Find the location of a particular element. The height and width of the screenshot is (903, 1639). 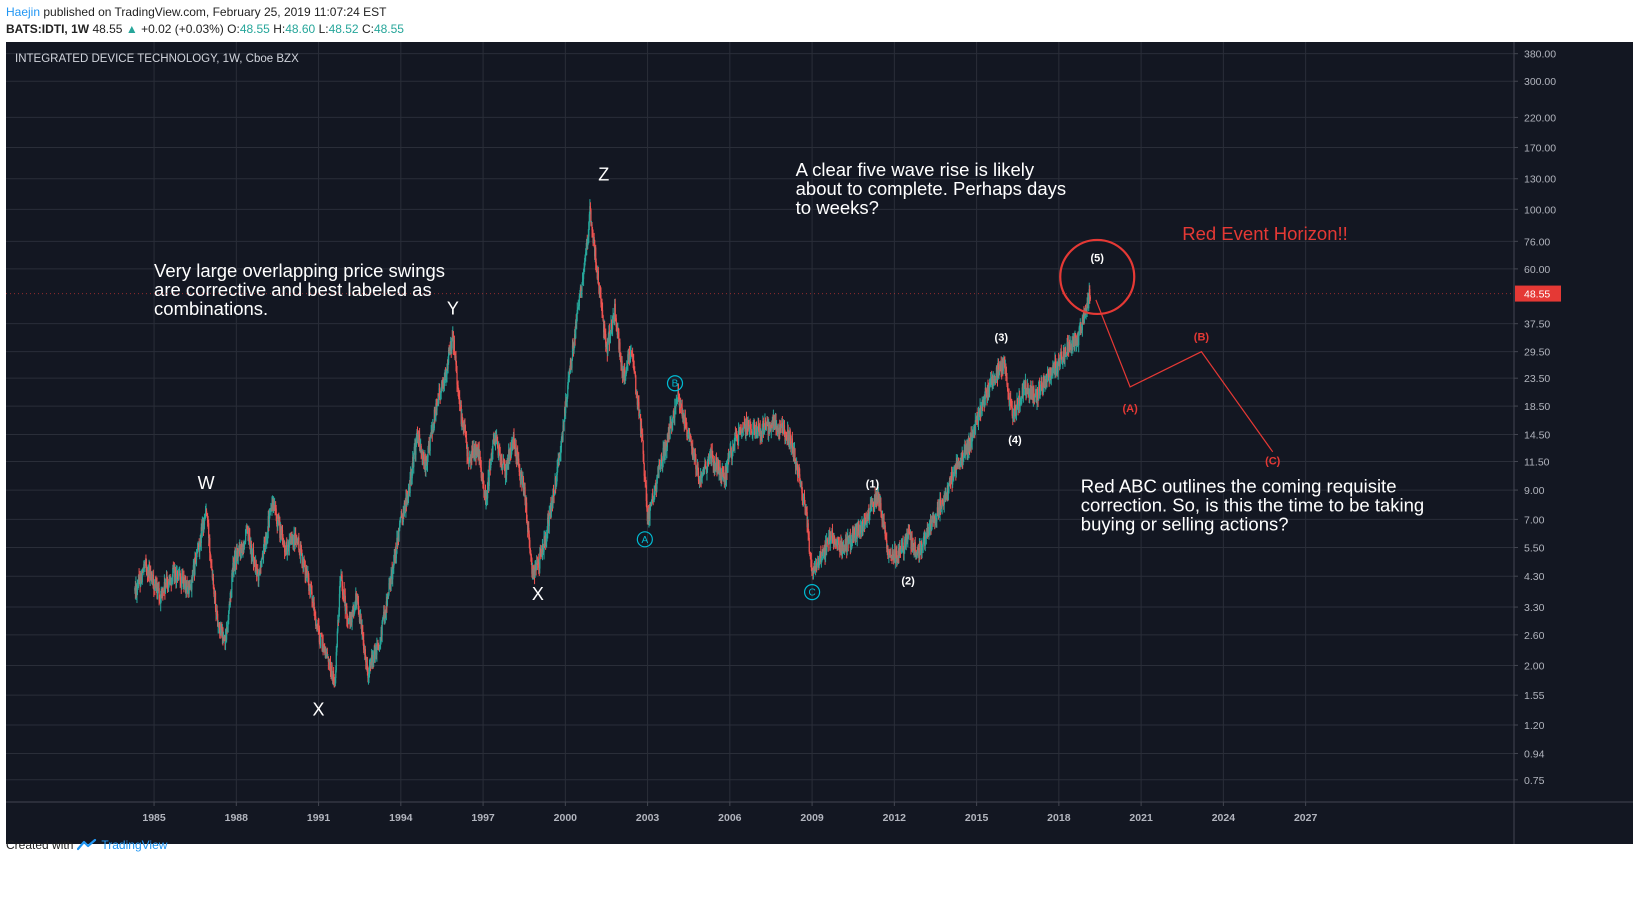

tradingview-link: TradingView is located at coordinates (134, 845).